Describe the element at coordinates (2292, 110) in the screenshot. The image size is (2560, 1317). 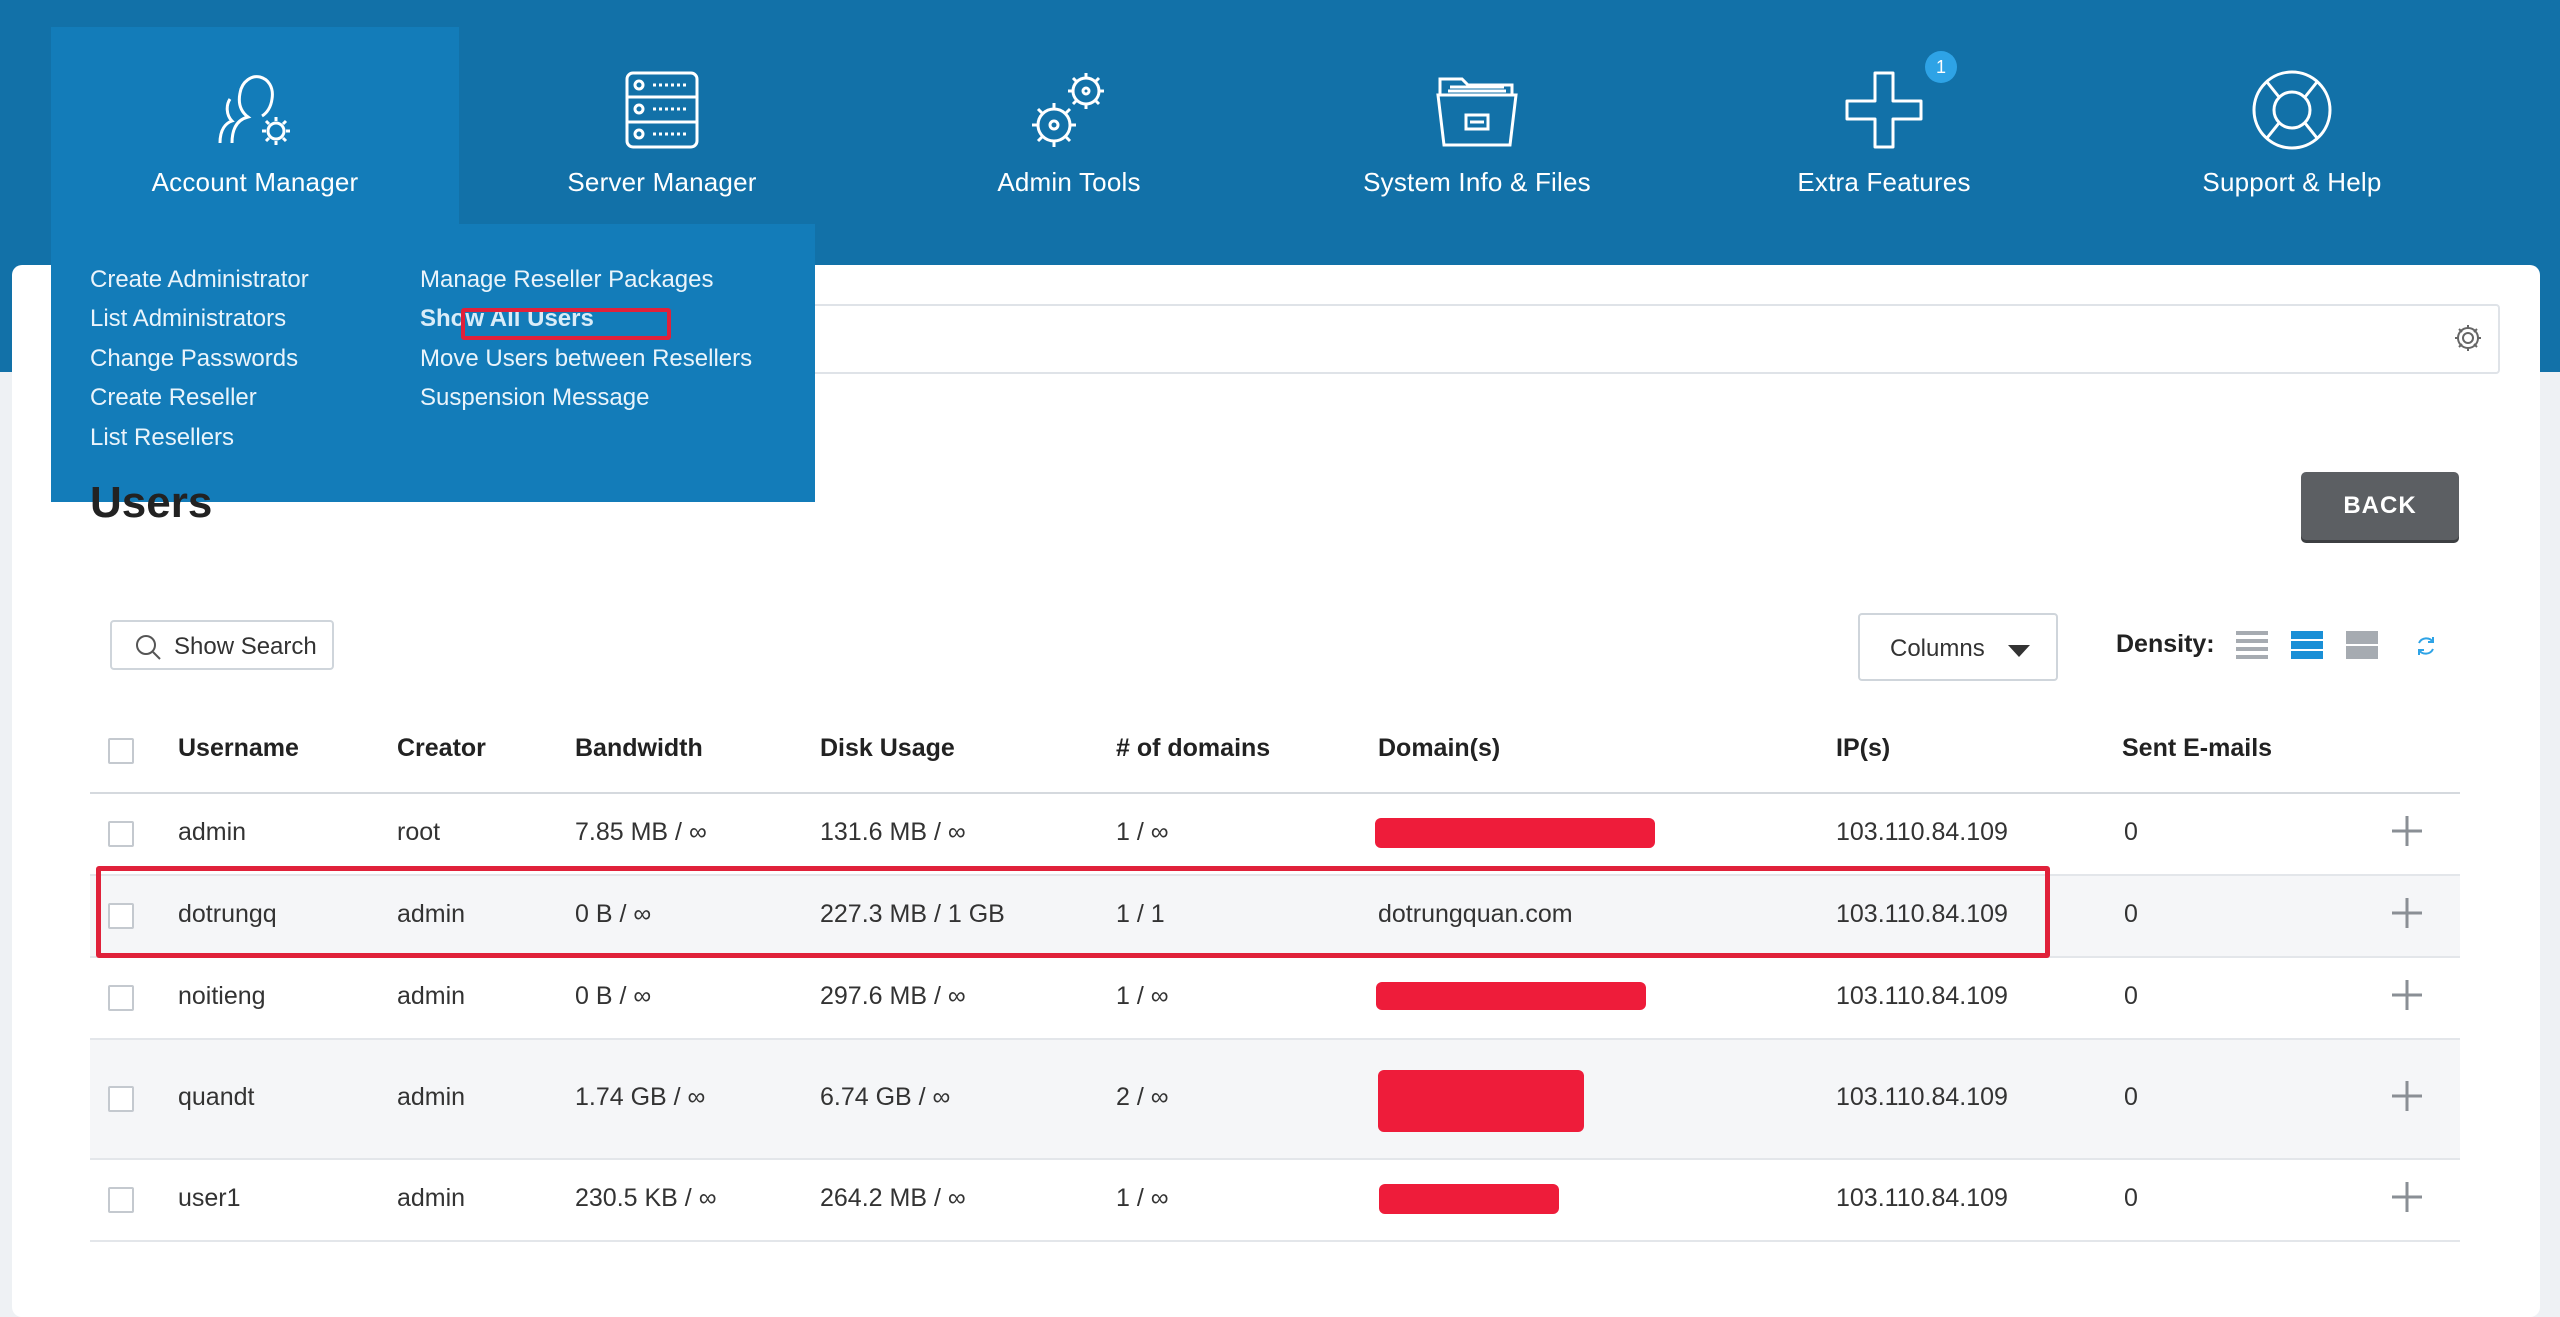
I see `lifebuoy-icon` at that location.